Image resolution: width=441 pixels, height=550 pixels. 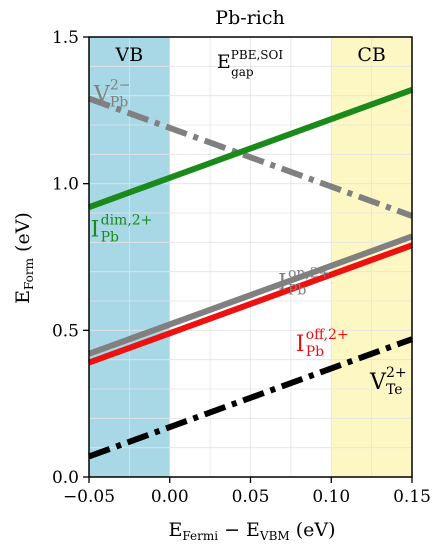 I want to click on series-label-sup: off,2+, so click(x=327, y=335).